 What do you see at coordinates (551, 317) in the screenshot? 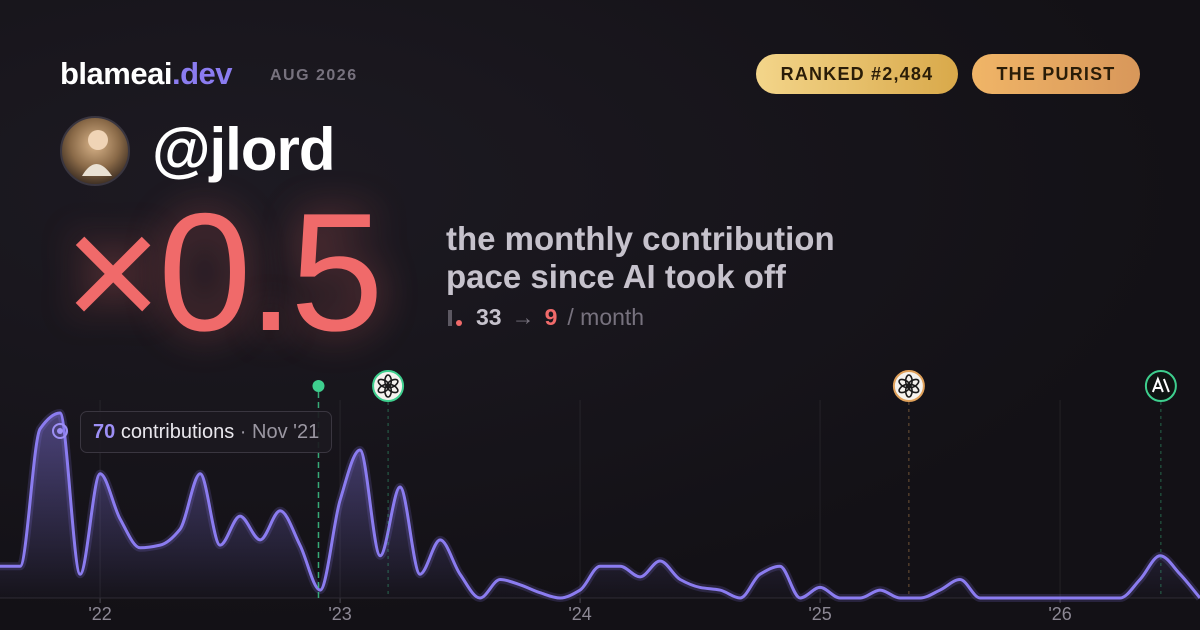
I see `pace-after: 9` at bounding box center [551, 317].